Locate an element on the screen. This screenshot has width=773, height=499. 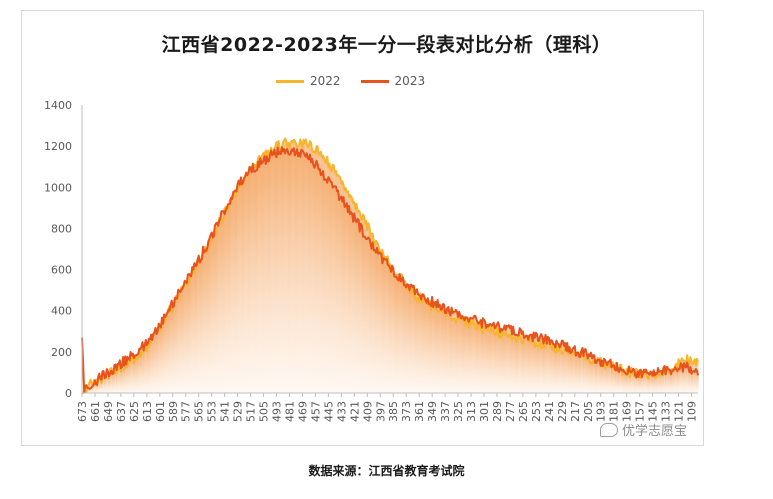
y-tick-label: 0 is located at coordinates (68, 393).